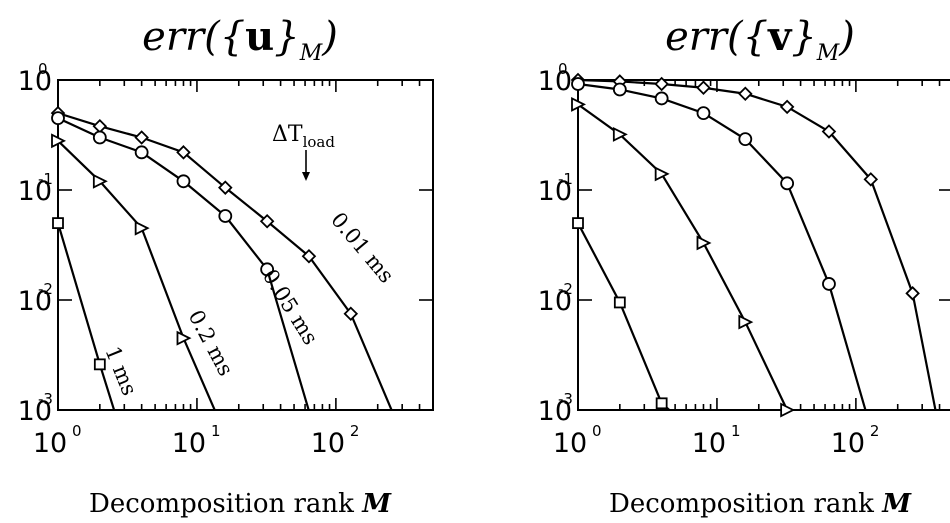 This screenshot has height=523, width=950. Describe the element at coordinates (120, 371) in the screenshot. I see `series-label-1-ms: 1 ms` at that location.